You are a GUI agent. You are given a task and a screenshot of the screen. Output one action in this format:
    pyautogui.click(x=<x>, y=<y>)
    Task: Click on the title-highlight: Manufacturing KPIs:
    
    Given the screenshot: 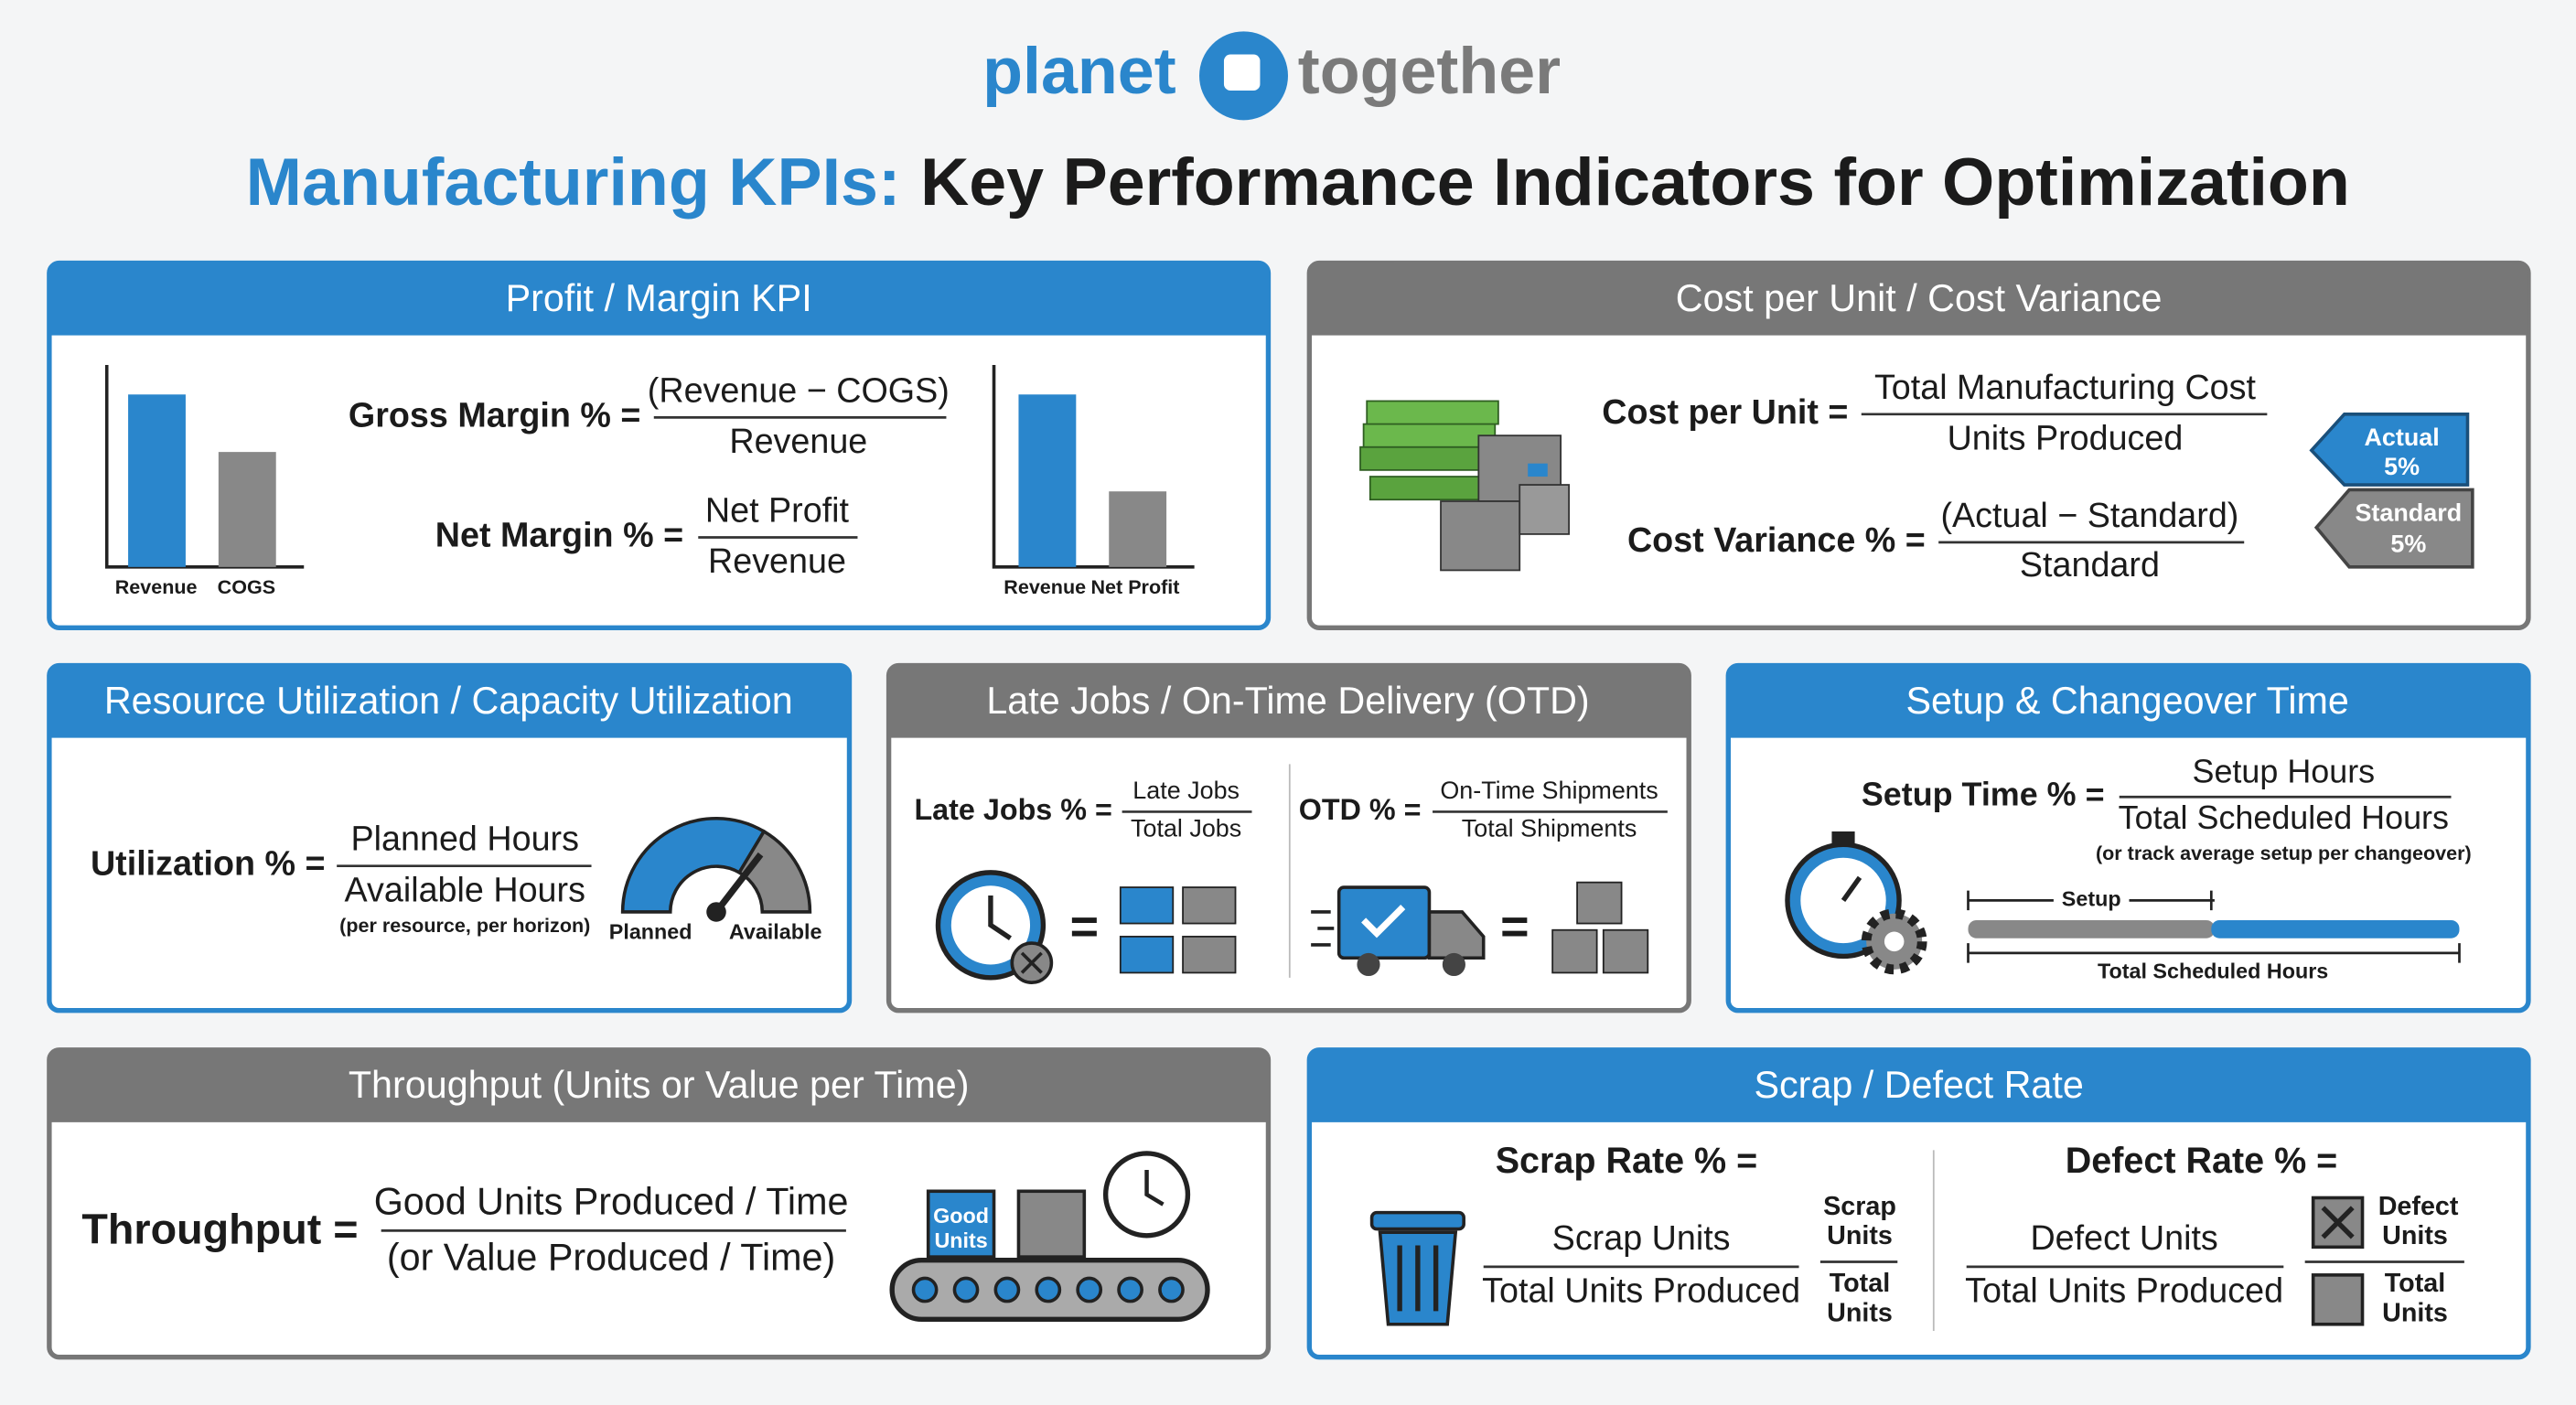 What is the action you would take?
    pyautogui.click(x=573, y=182)
    